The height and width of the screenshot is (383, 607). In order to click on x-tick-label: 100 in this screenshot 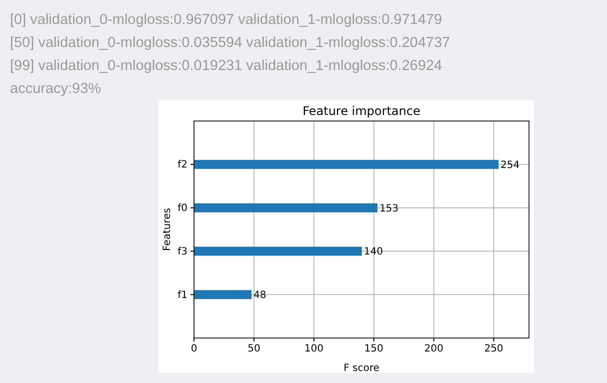, I will do `click(314, 349)`.